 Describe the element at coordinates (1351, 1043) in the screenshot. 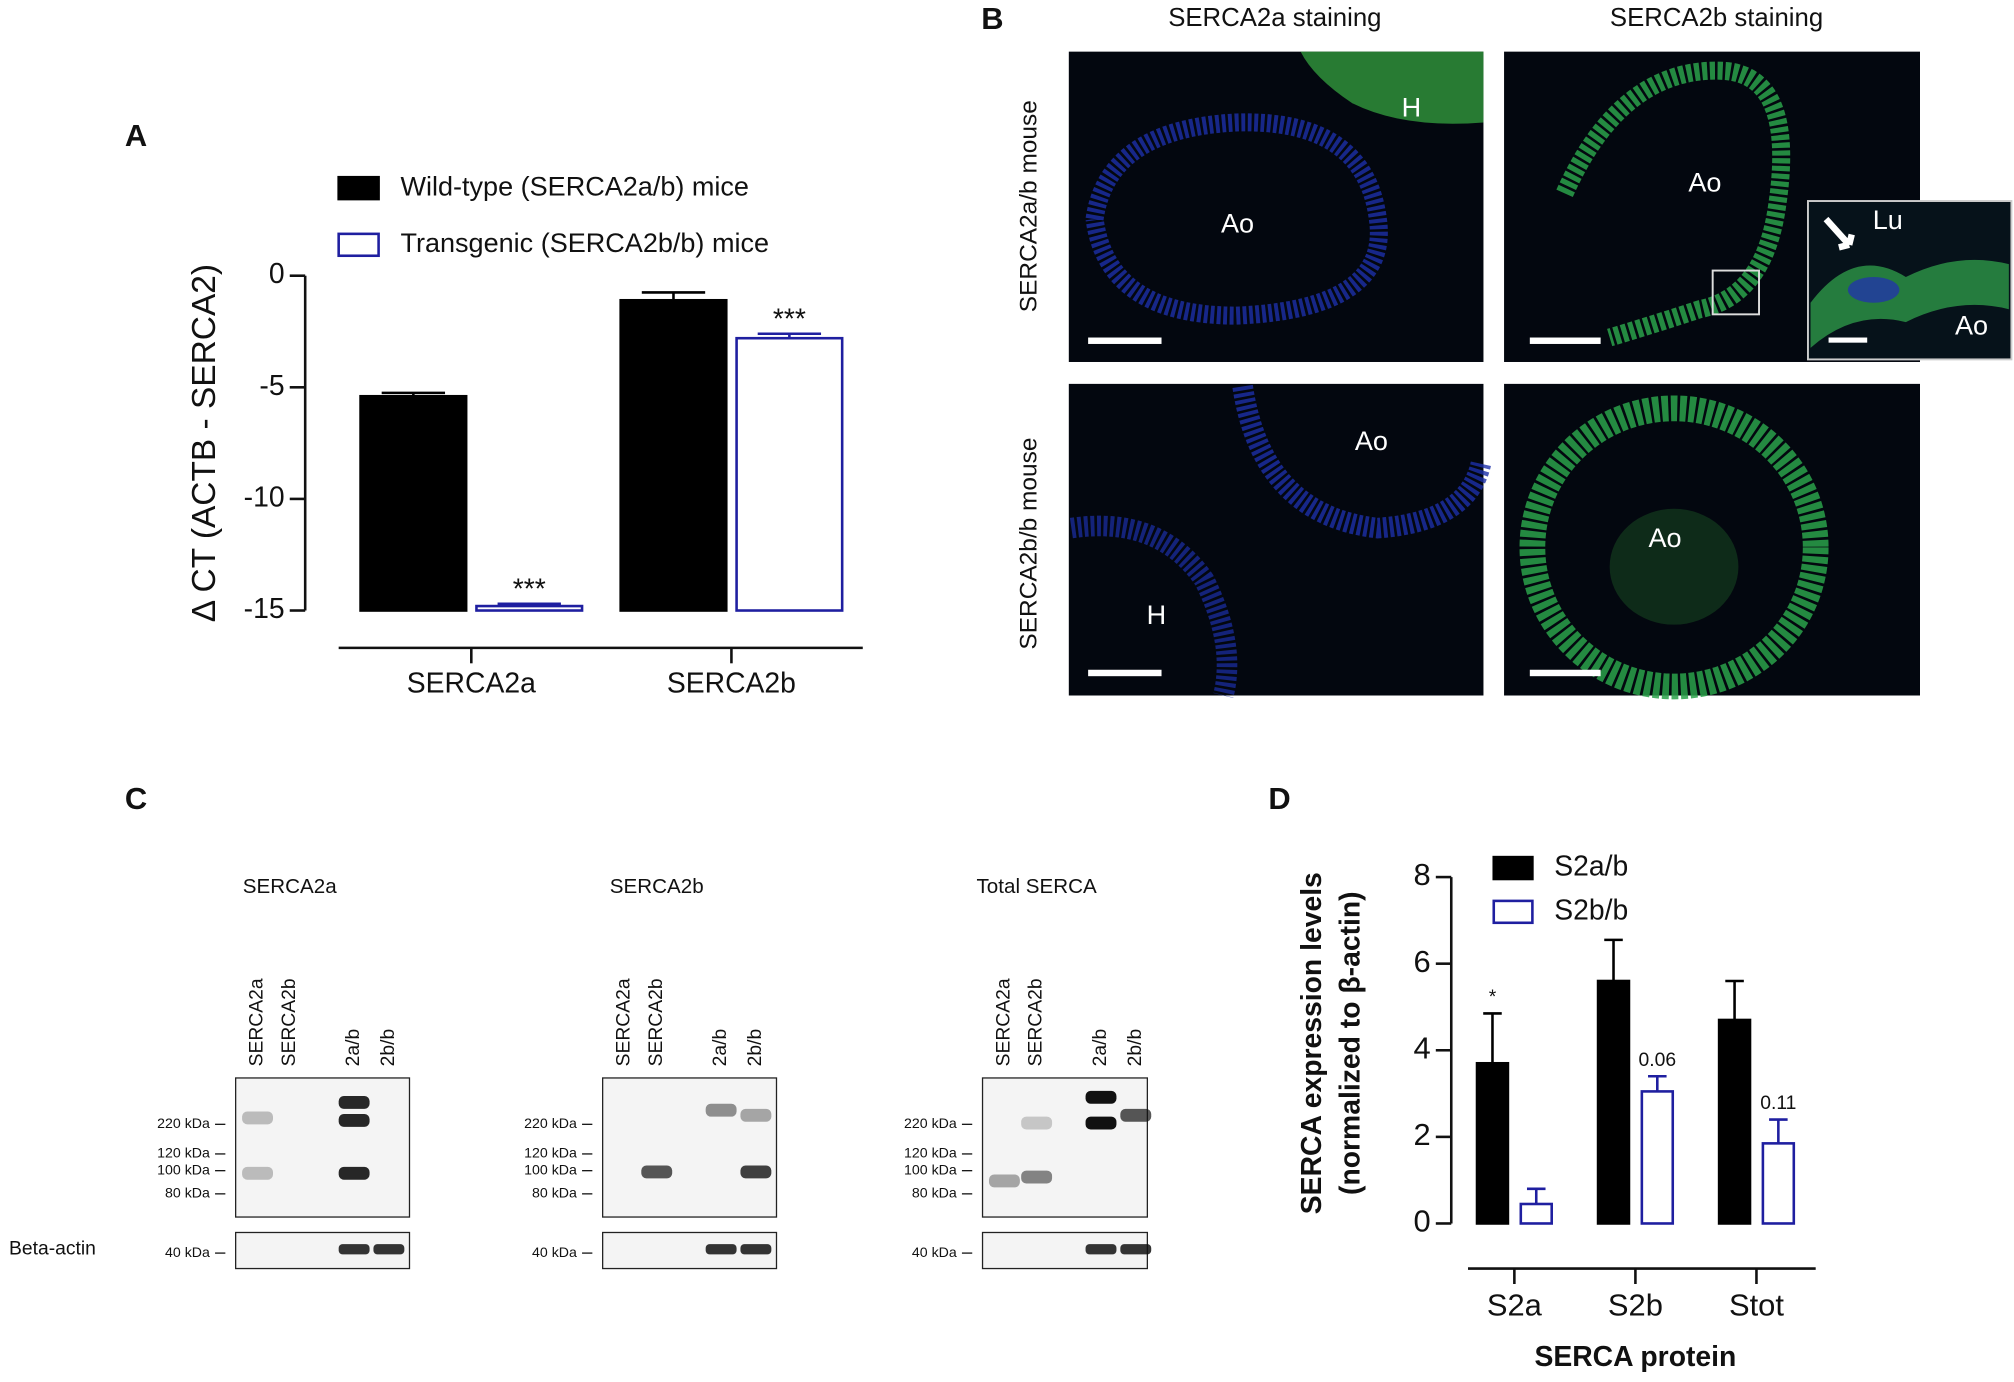

I see `y-axis-label: (normalized to β-actin)` at that location.